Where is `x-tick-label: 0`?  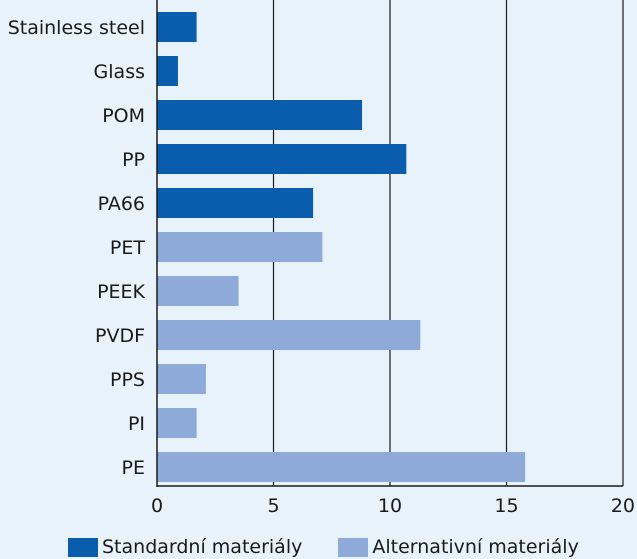 x-tick-label: 0 is located at coordinates (157, 506).